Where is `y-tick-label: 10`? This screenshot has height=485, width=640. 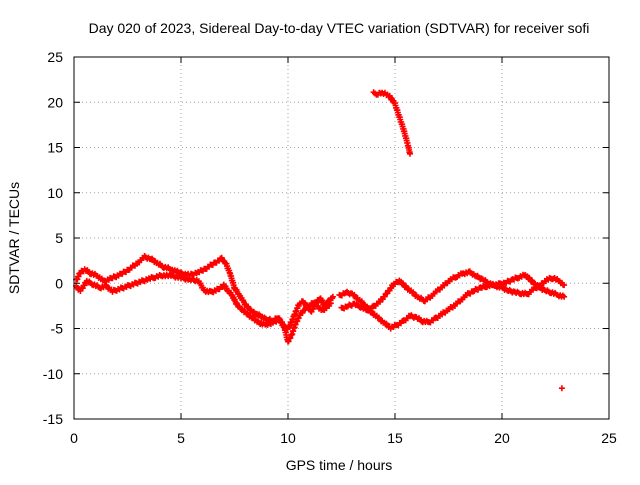
y-tick-label: 10 is located at coordinates (55, 193).